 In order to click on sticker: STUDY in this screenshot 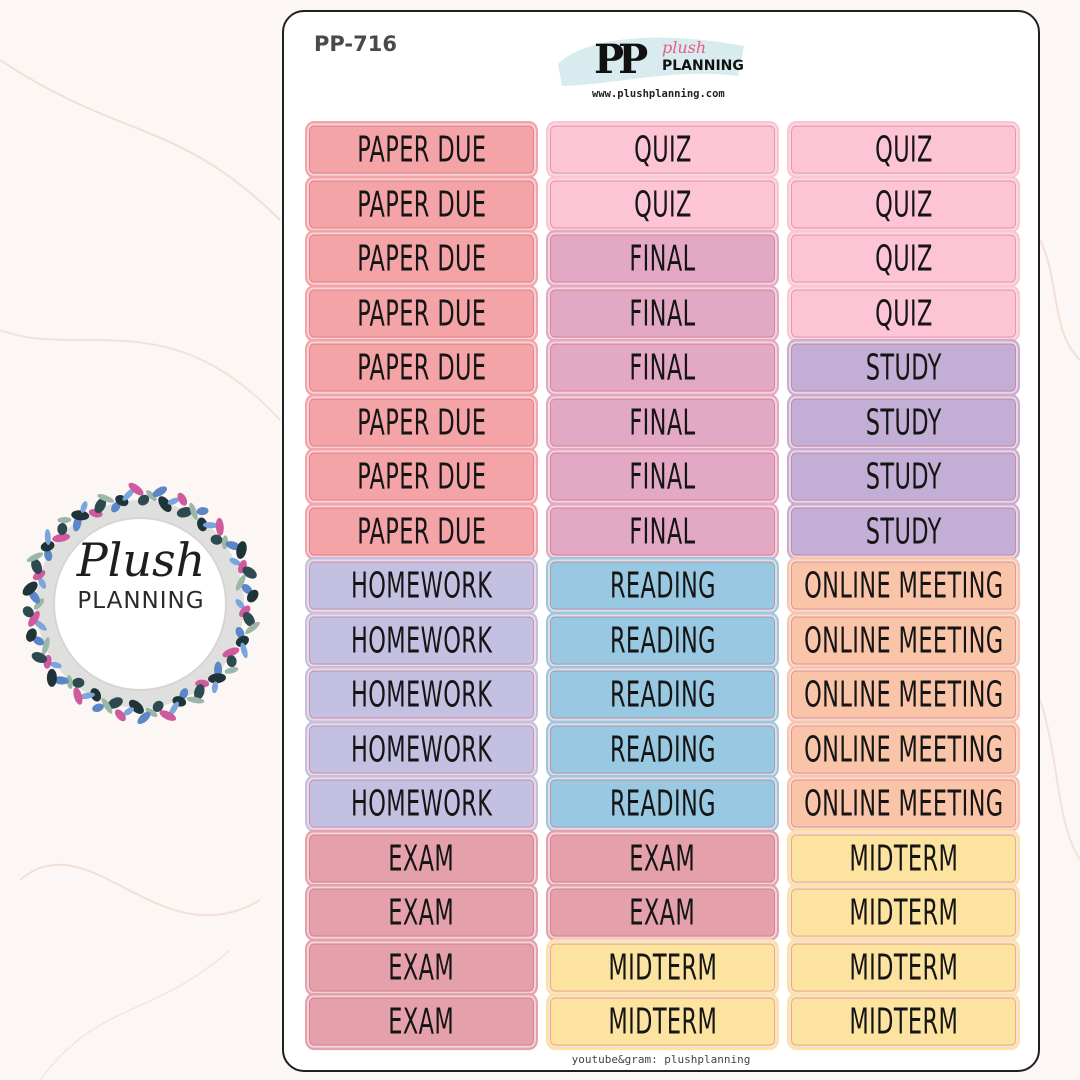, I will do `click(903, 422)`.